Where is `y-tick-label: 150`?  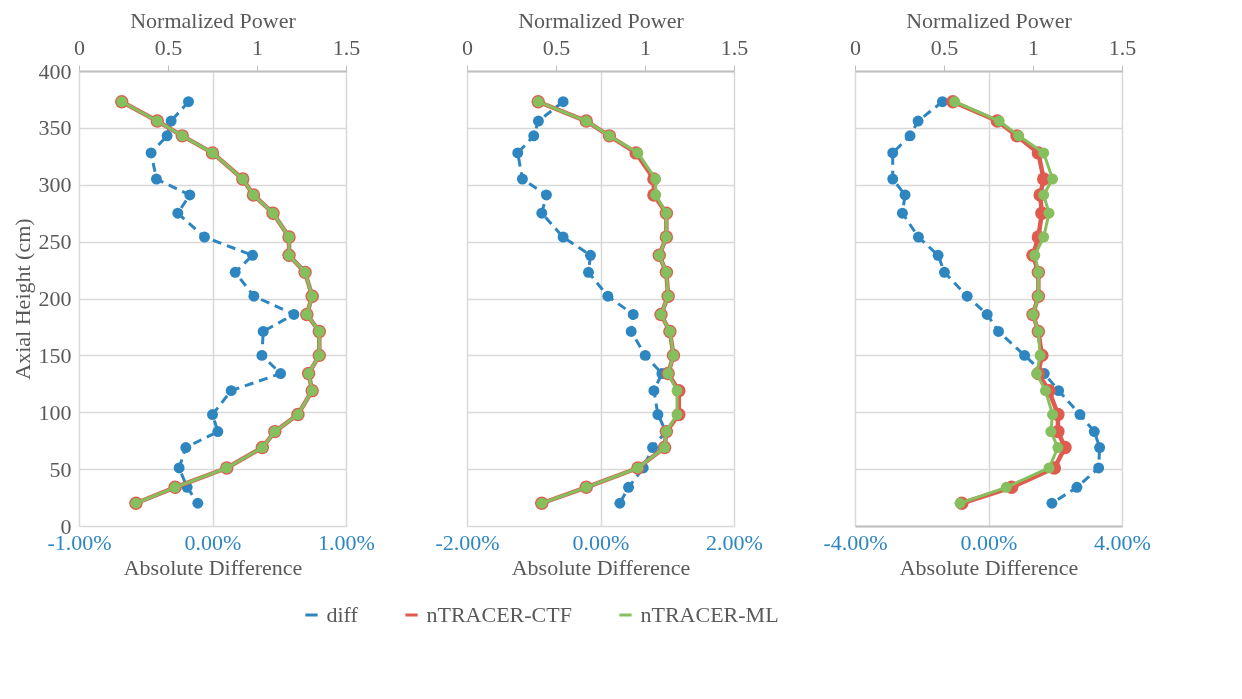 y-tick-label: 150 is located at coordinates (55, 355).